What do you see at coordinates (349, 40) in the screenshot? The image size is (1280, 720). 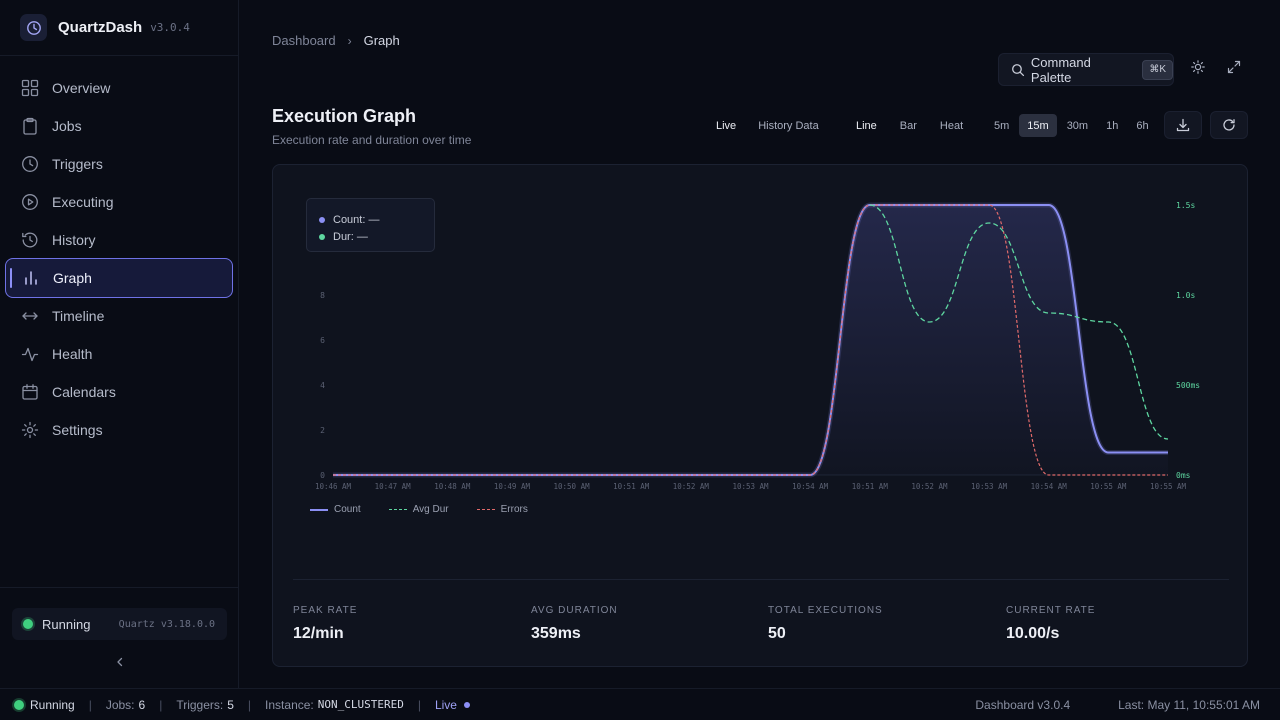 I see `chevron-right-icon: ›` at bounding box center [349, 40].